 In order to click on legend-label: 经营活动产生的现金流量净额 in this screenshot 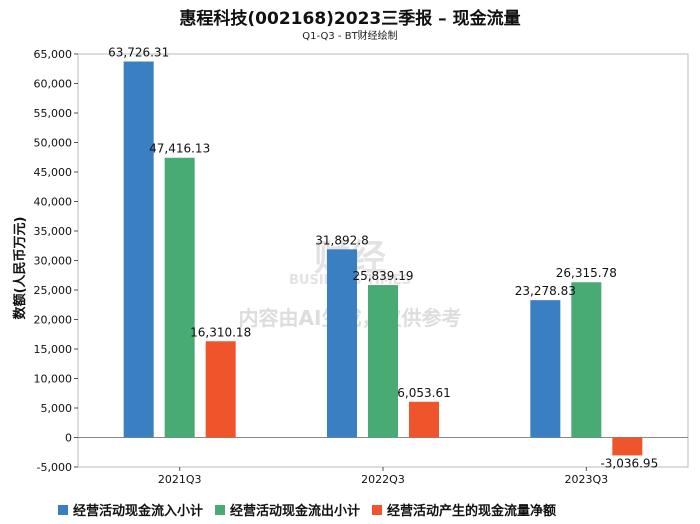, I will do `click(472, 511)`.